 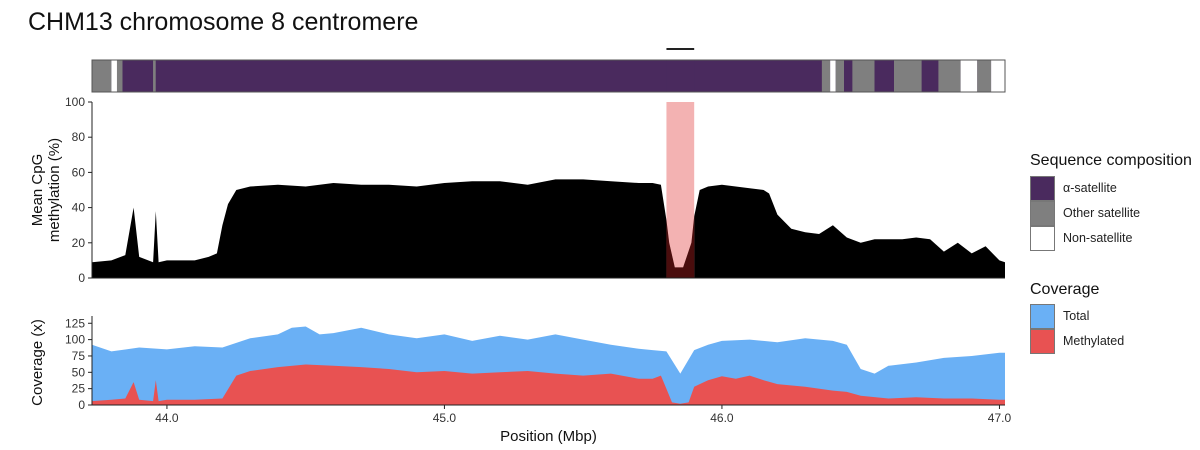 What do you see at coordinates (1076, 316) in the screenshot?
I see `legend-label-total: Total` at bounding box center [1076, 316].